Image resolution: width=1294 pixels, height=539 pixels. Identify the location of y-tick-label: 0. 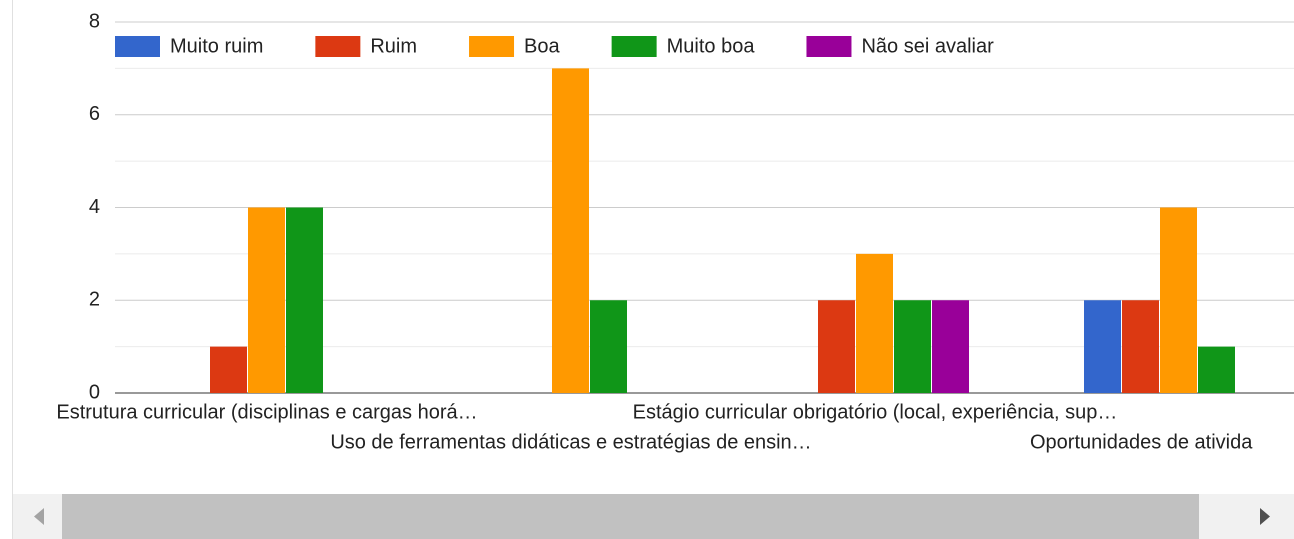
(94, 392).